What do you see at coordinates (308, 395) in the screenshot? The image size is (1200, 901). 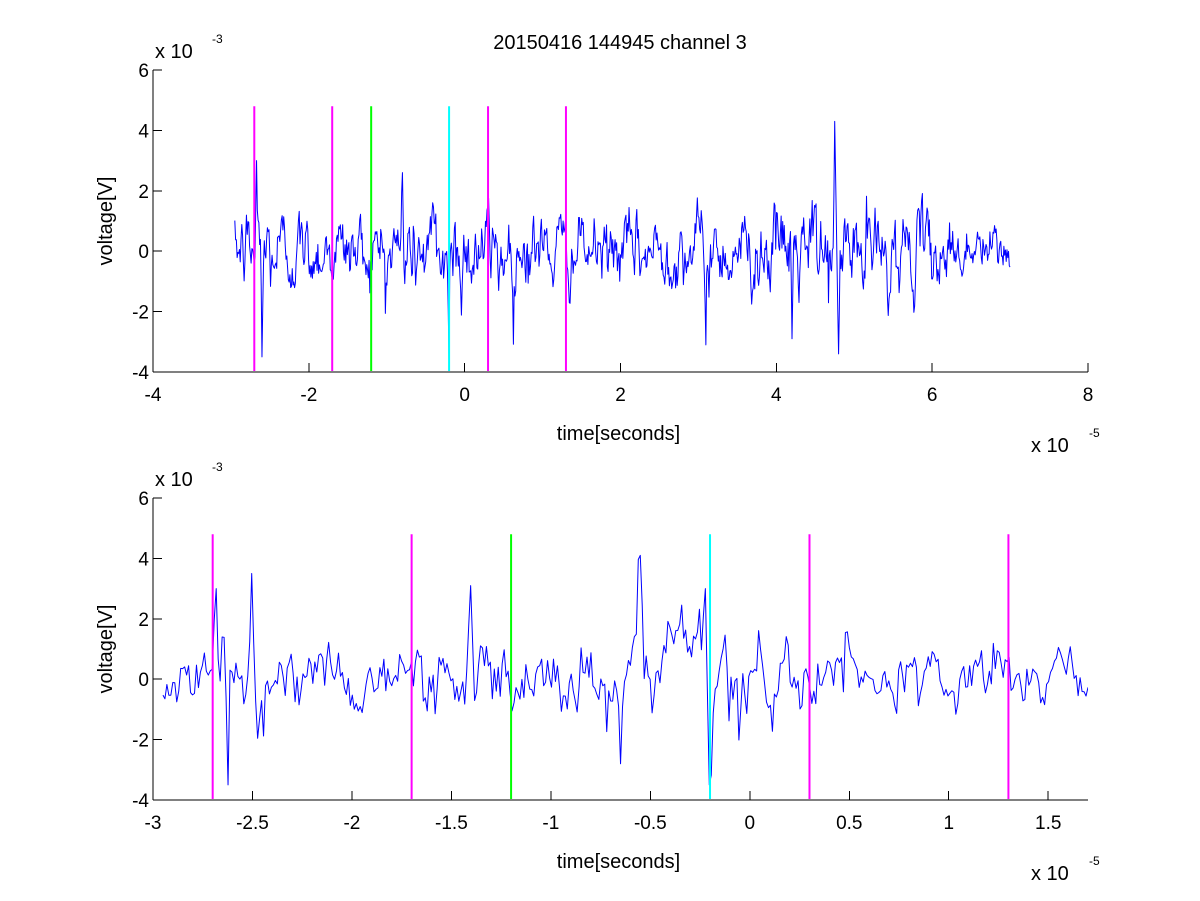 I see `top-plot-x-tick-label: -2` at bounding box center [308, 395].